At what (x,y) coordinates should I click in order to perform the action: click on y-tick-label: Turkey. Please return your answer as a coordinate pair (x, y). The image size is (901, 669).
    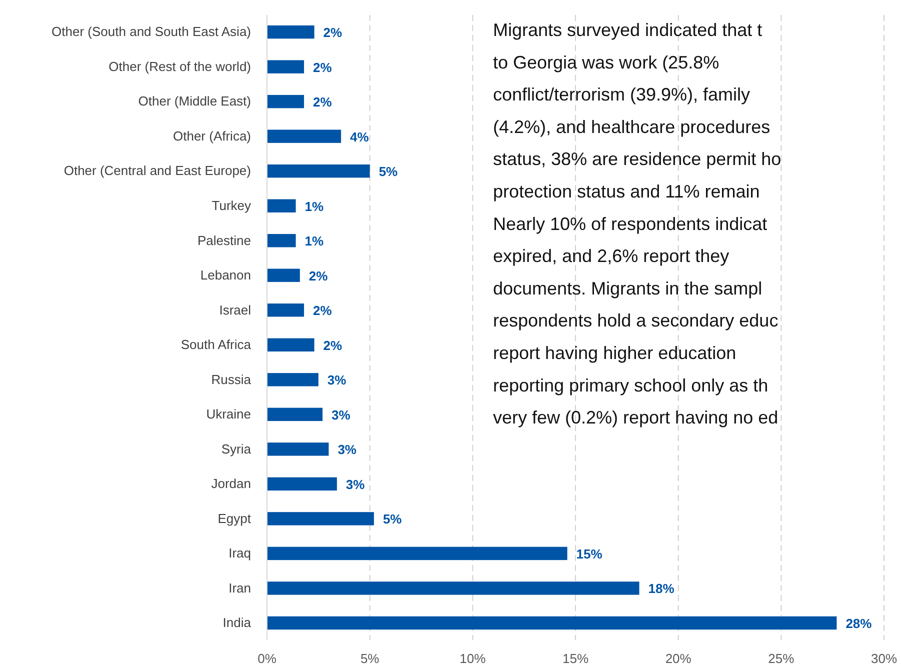
    Looking at the image, I should click on (232, 205).